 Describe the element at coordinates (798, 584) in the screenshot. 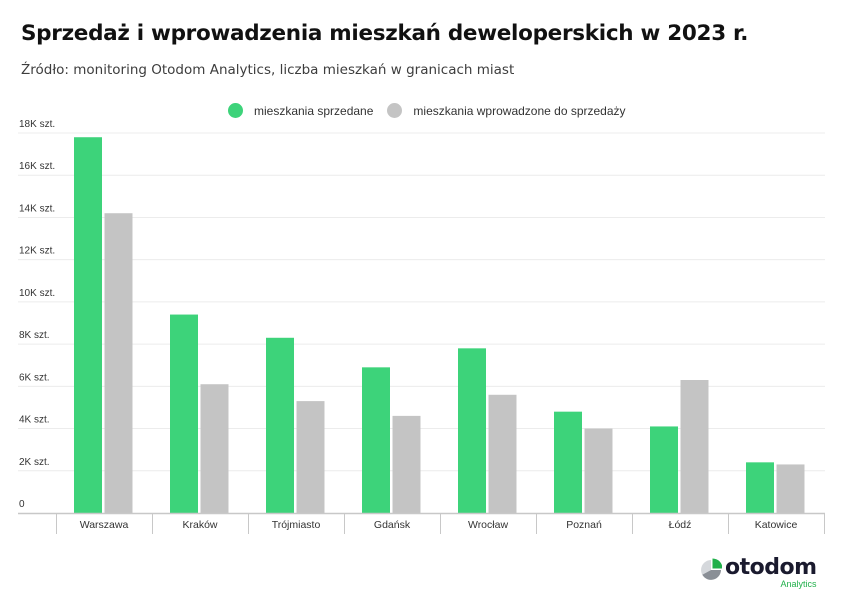

I see `logo-subtitle: Analytics` at that location.